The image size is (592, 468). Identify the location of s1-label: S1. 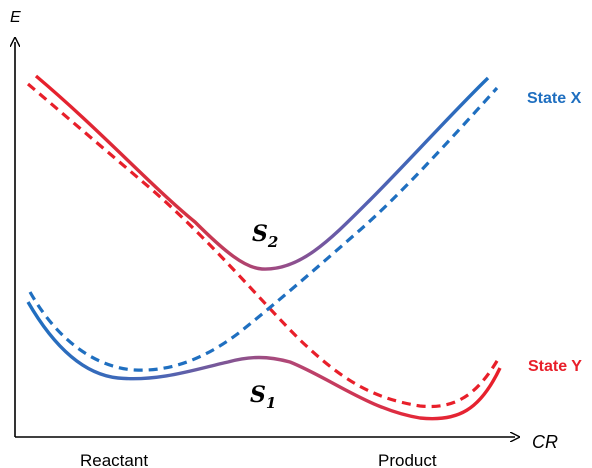
(263, 397).